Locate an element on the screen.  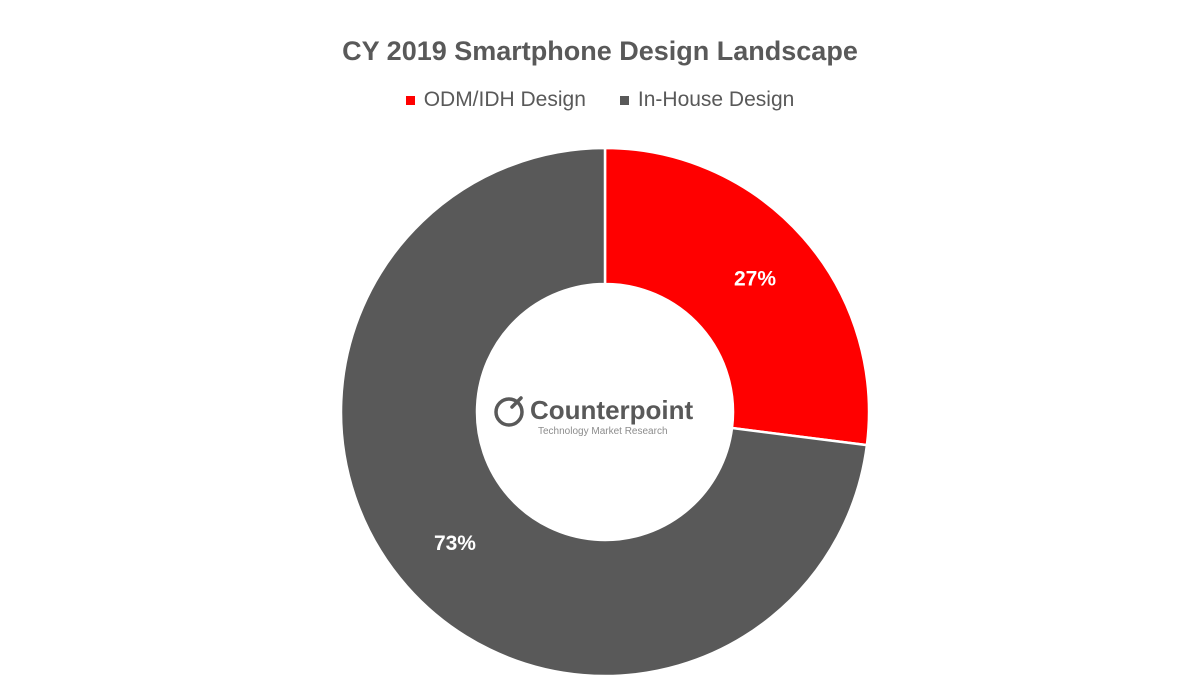
legend-item-in-house: In-House Design is located at coordinates (707, 100).